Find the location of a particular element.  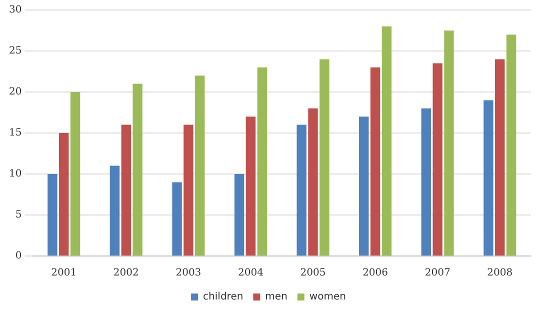

x-tick-label: 2007 is located at coordinates (437, 273).